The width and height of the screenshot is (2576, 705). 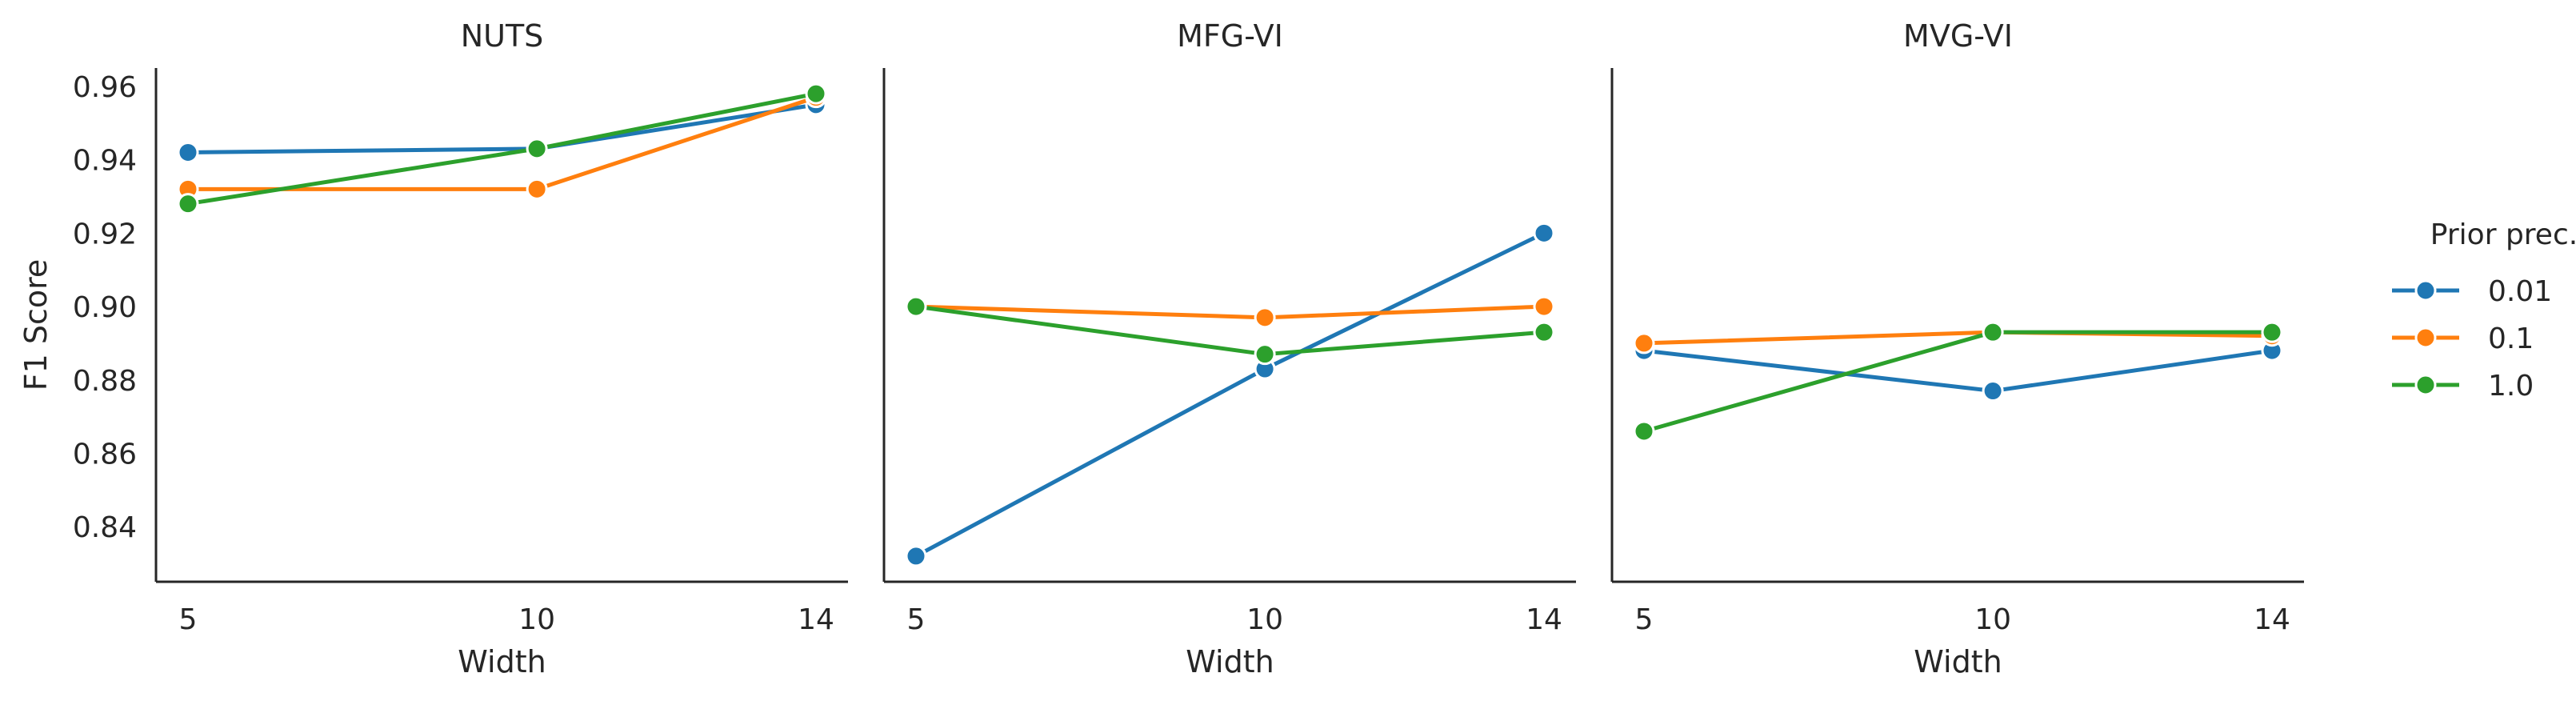 What do you see at coordinates (2425, 290) in the screenshot?
I see `legend-marker-0.01` at bounding box center [2425, 290].